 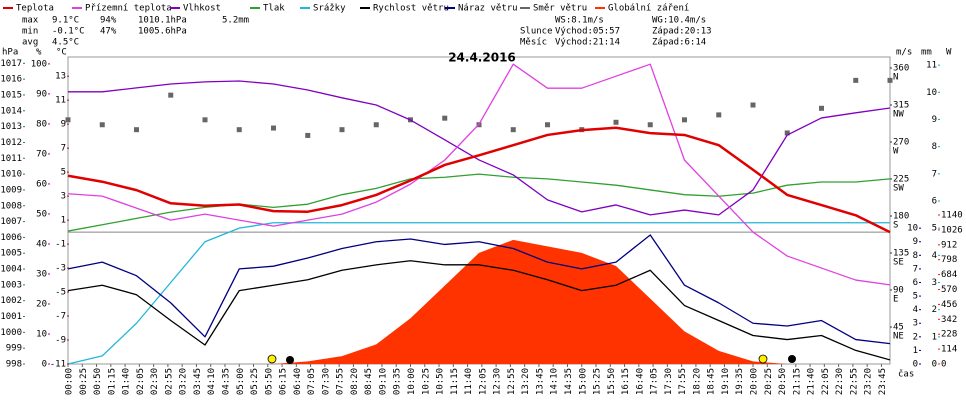 What do you see at coordinates (533, 43) in the screenshot?
I see `stat-text: Měsíc` at bounding box center [533, 43].